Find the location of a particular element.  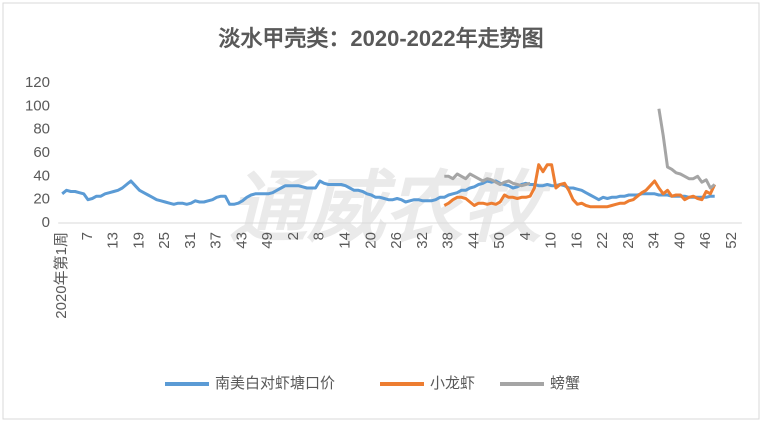

x-tick-label: 13 is located at coordinates (113, 240).